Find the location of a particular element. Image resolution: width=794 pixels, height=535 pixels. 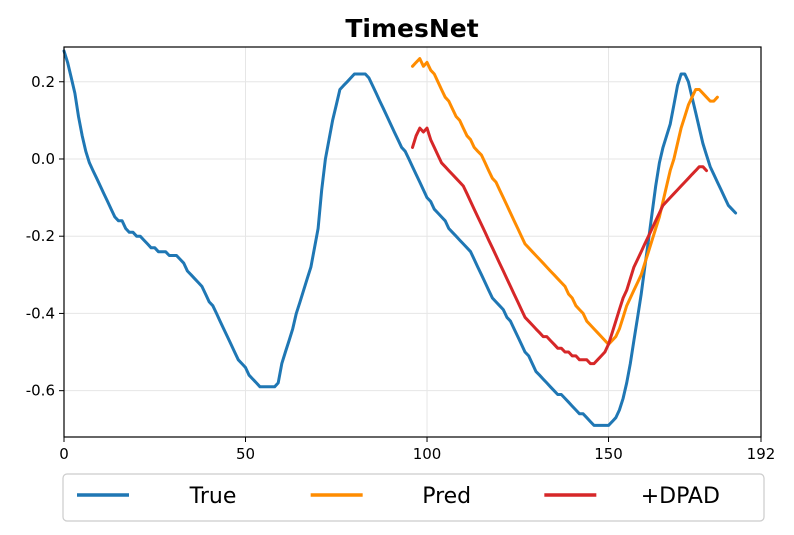

x-tick-label: 192 is located at coordinates (761, 454).